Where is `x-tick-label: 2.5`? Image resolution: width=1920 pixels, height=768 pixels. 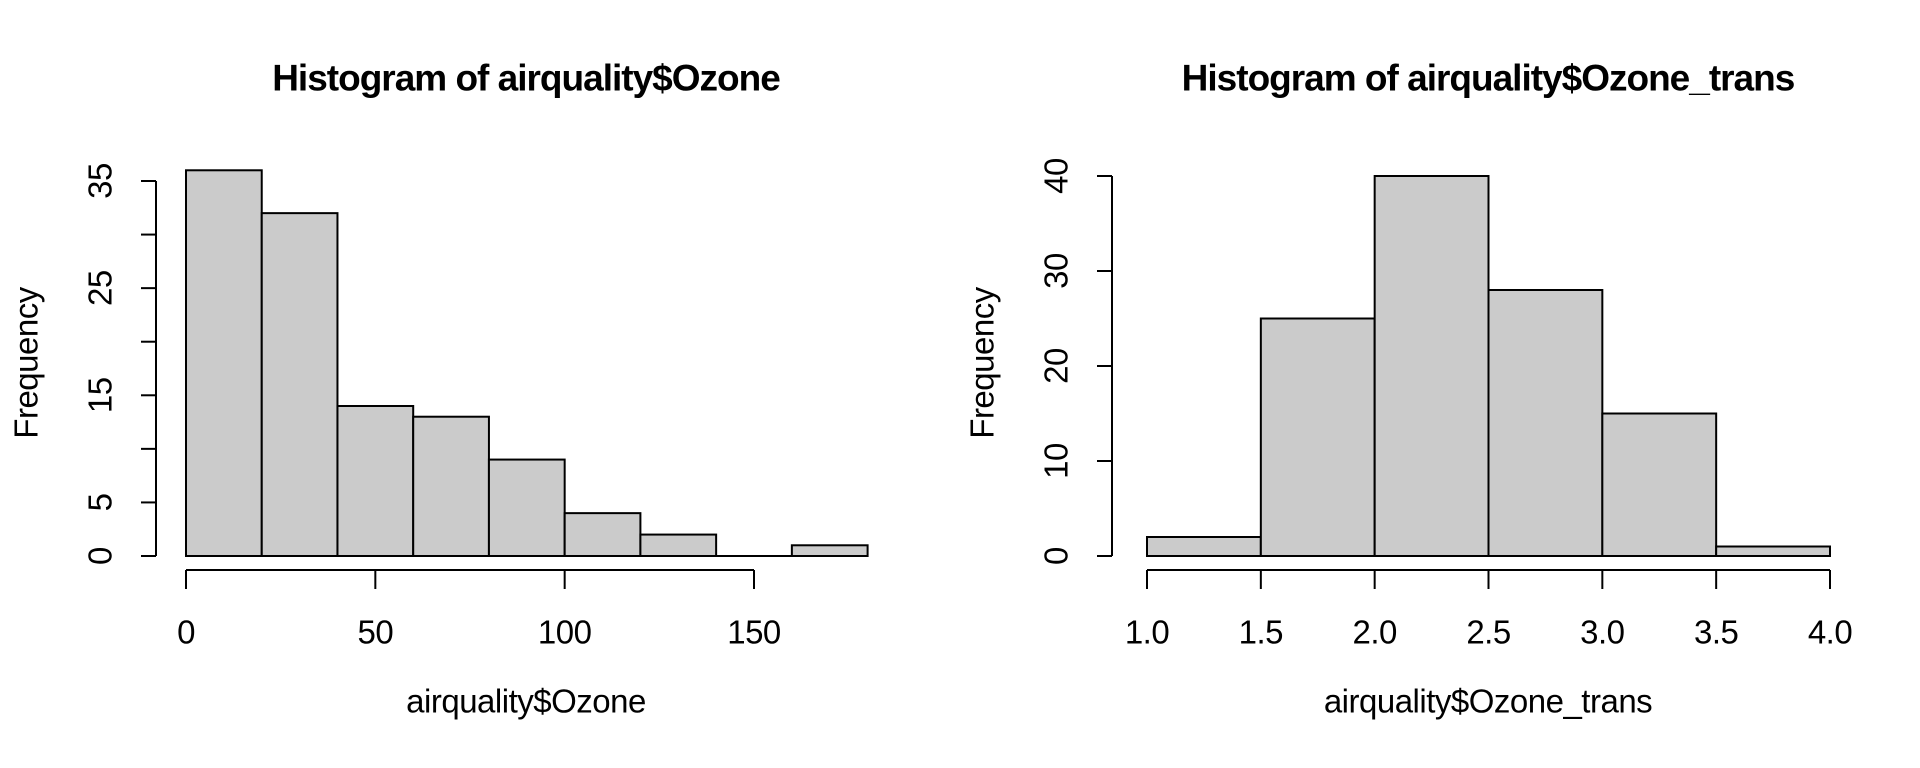
x-tick-label: 2.5 is located at coordinates (1488, 632).